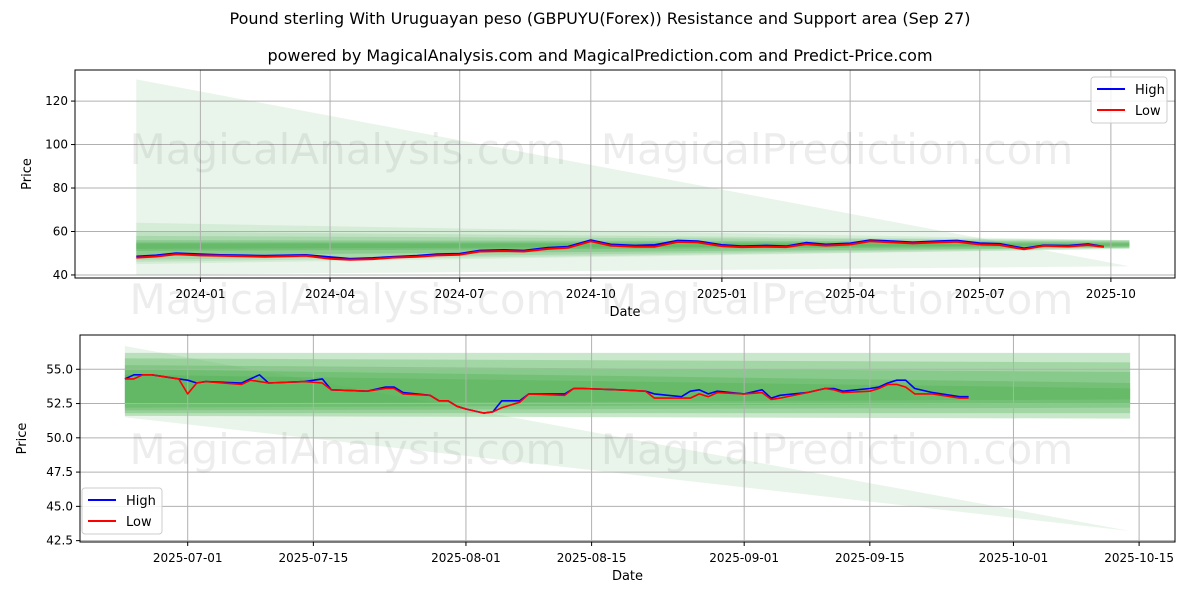 The height and width of the screenshot is (600, 1200). What do you see at coordinates (850, 294) in the screenshot?
I see `x-tick-label: 2025-04` at bounding box center [850, 294].